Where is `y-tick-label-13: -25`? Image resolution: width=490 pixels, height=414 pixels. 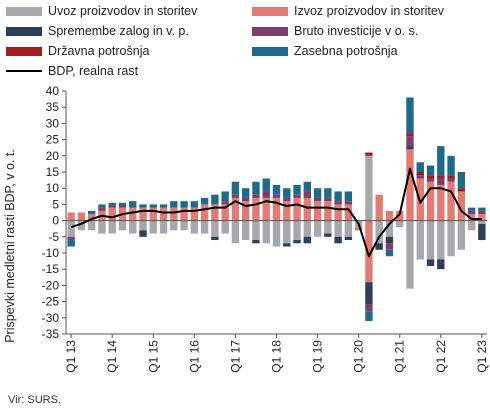 y-tick-label-13: -25 is located at coordinates (51, 302).